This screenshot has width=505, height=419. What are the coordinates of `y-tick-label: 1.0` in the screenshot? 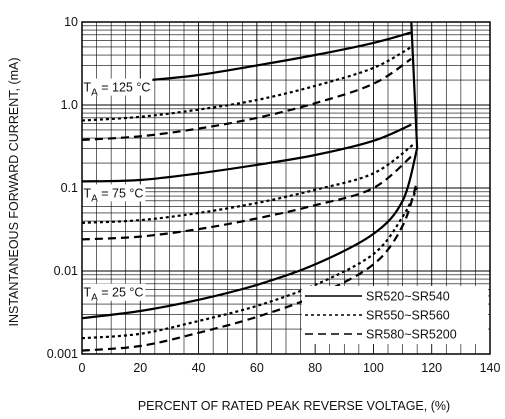 It's located at (69, 105).